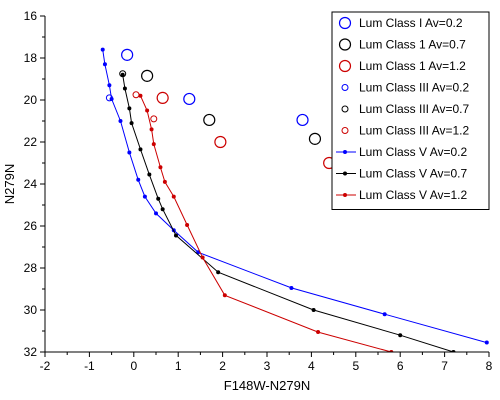 The width and height of the screenshot is (500, 400). What do you see at coordinates (267, 385) in the screenshot?
I see `x-axis-label: F148W-N279N` at bounding box center [267, 385].